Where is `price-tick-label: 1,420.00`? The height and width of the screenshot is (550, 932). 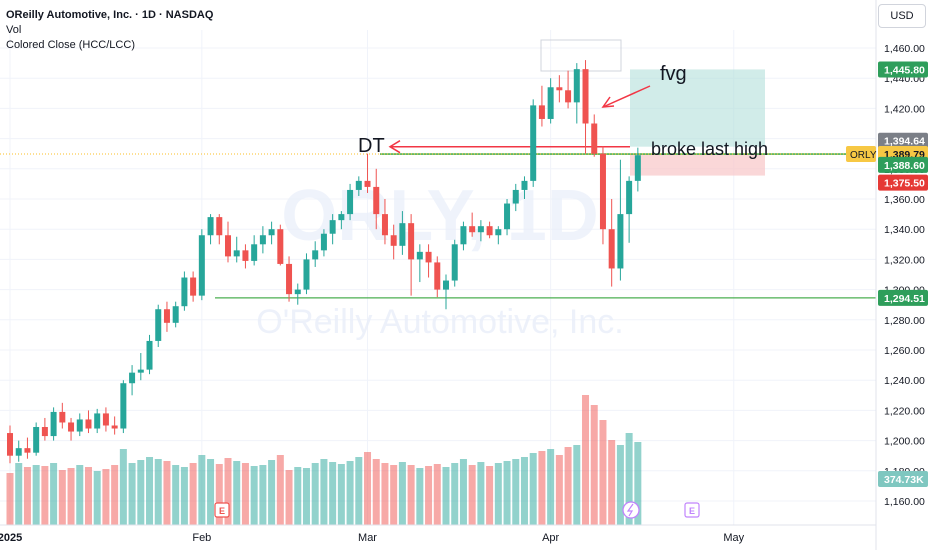 price-tick-label: 1,420.00 is located at coordinates (904, 109).